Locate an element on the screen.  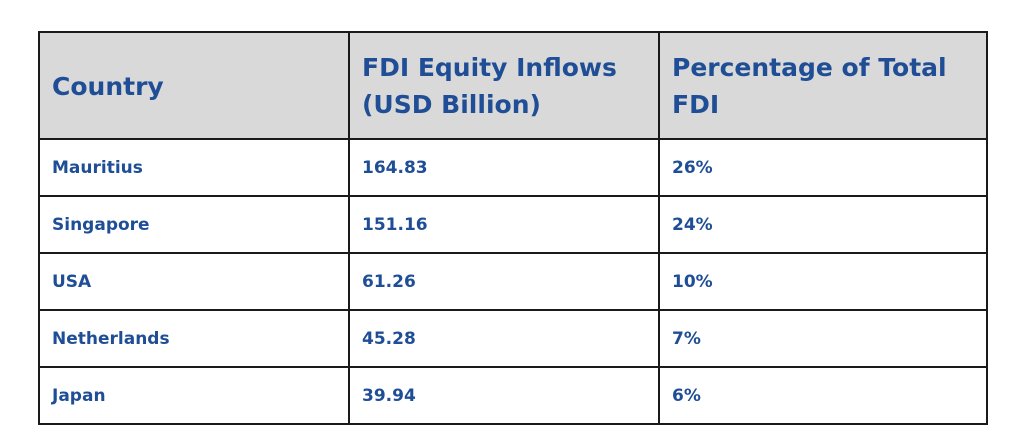
table-row: Netherlands 45.28 7% is located at coordinates (513, 338).